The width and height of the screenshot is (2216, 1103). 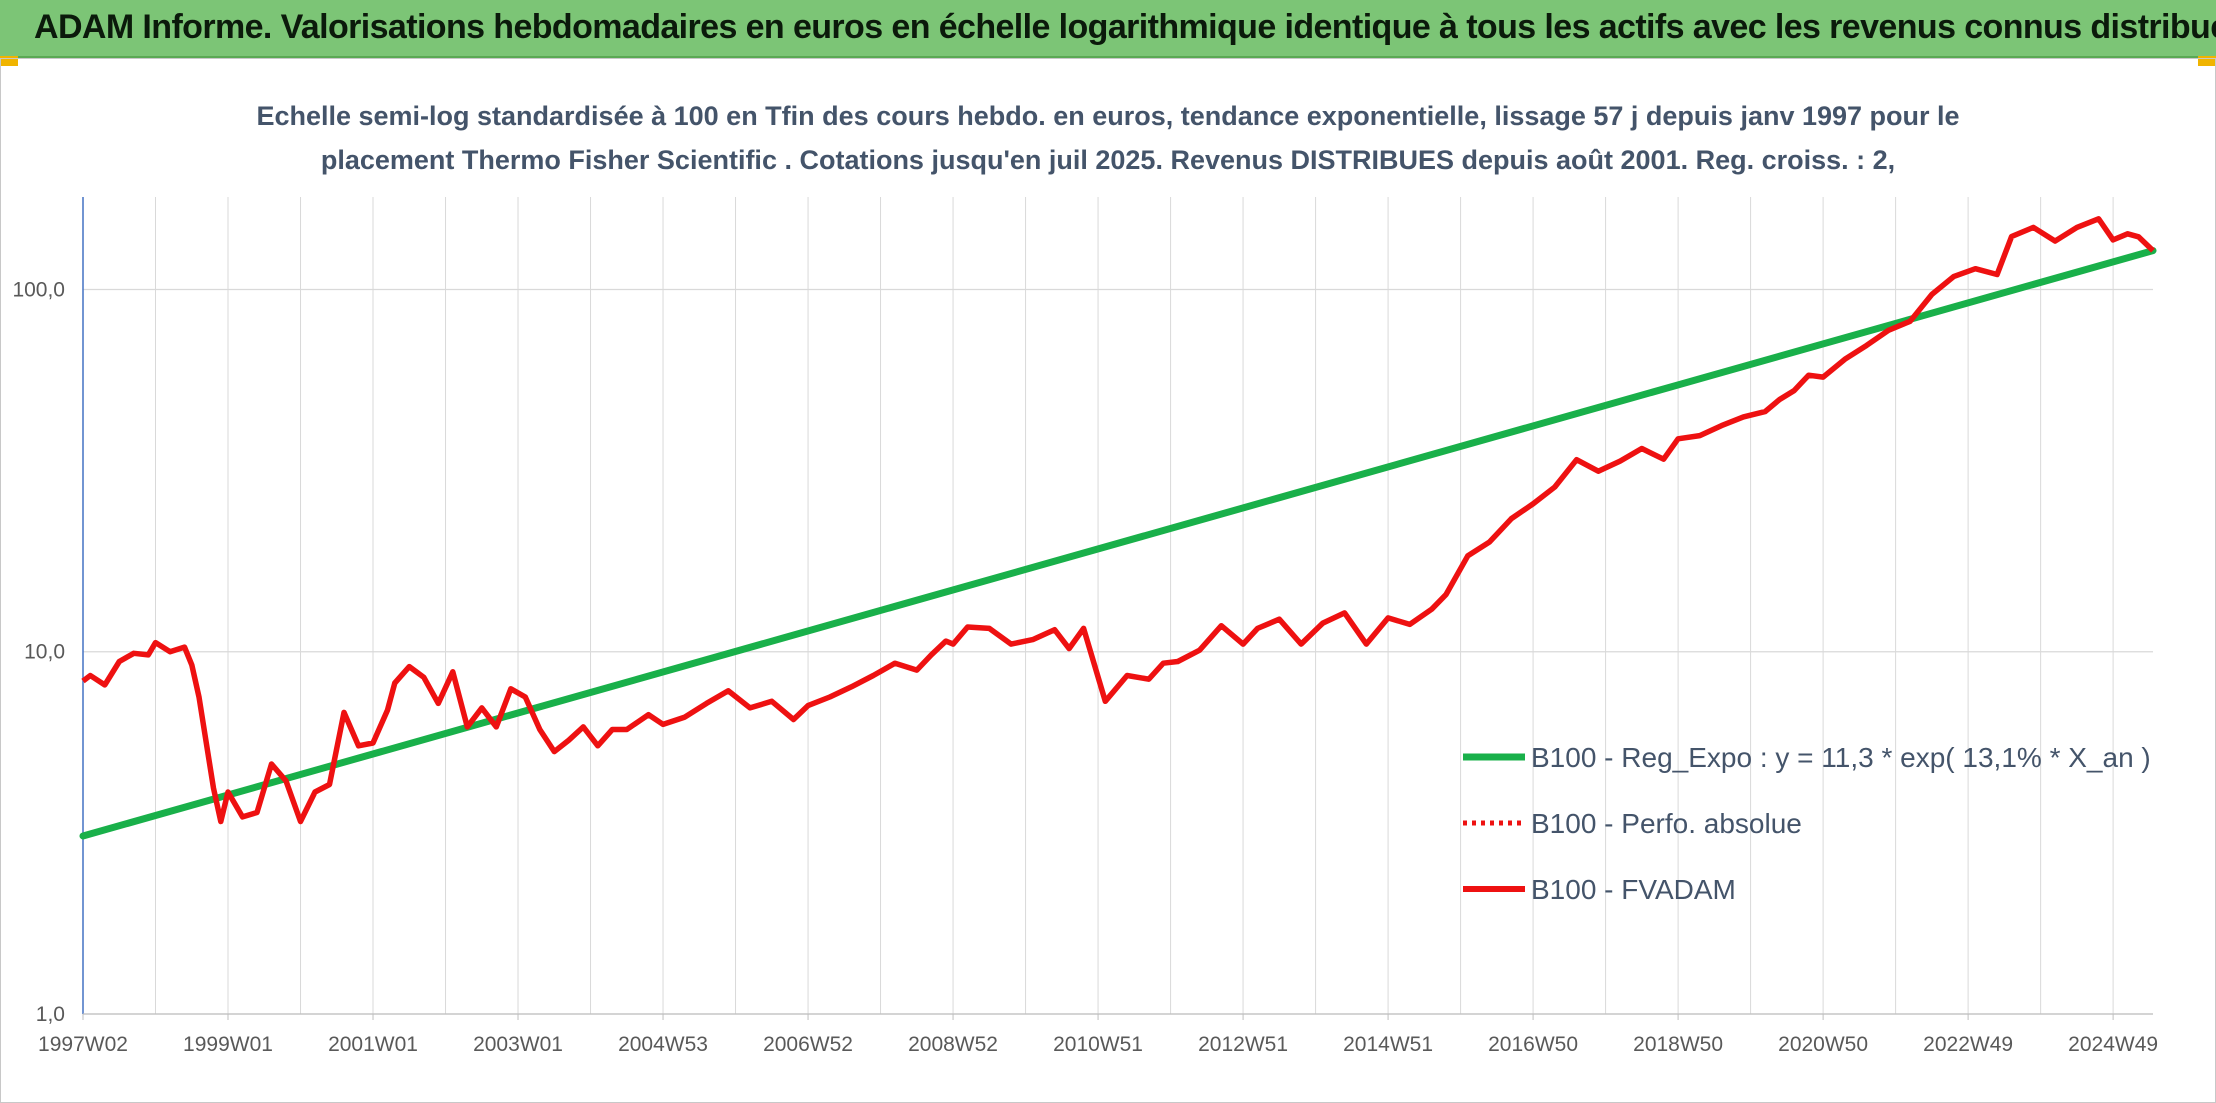 What do you see at coordinates (2207, 61) in the screenshot?
I see `corner-marker-right` at bounding box center [2207, 61].